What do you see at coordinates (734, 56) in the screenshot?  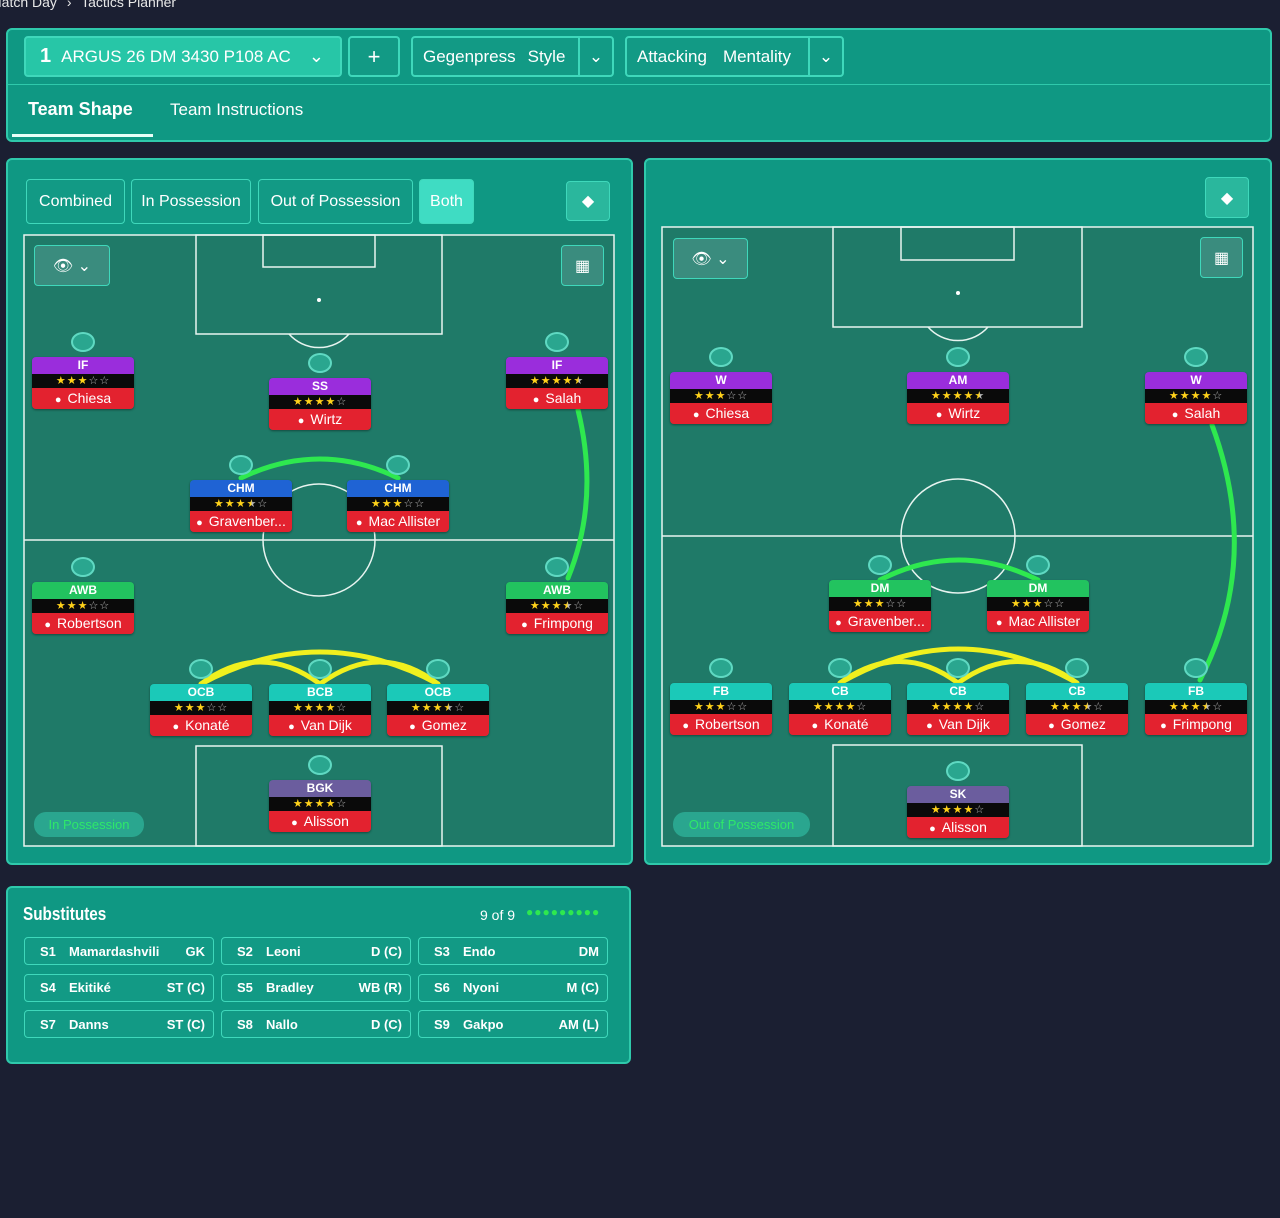 I see `mentality-dropdown: Attacking Mentality ⌄` at bounding box center [734, 56].